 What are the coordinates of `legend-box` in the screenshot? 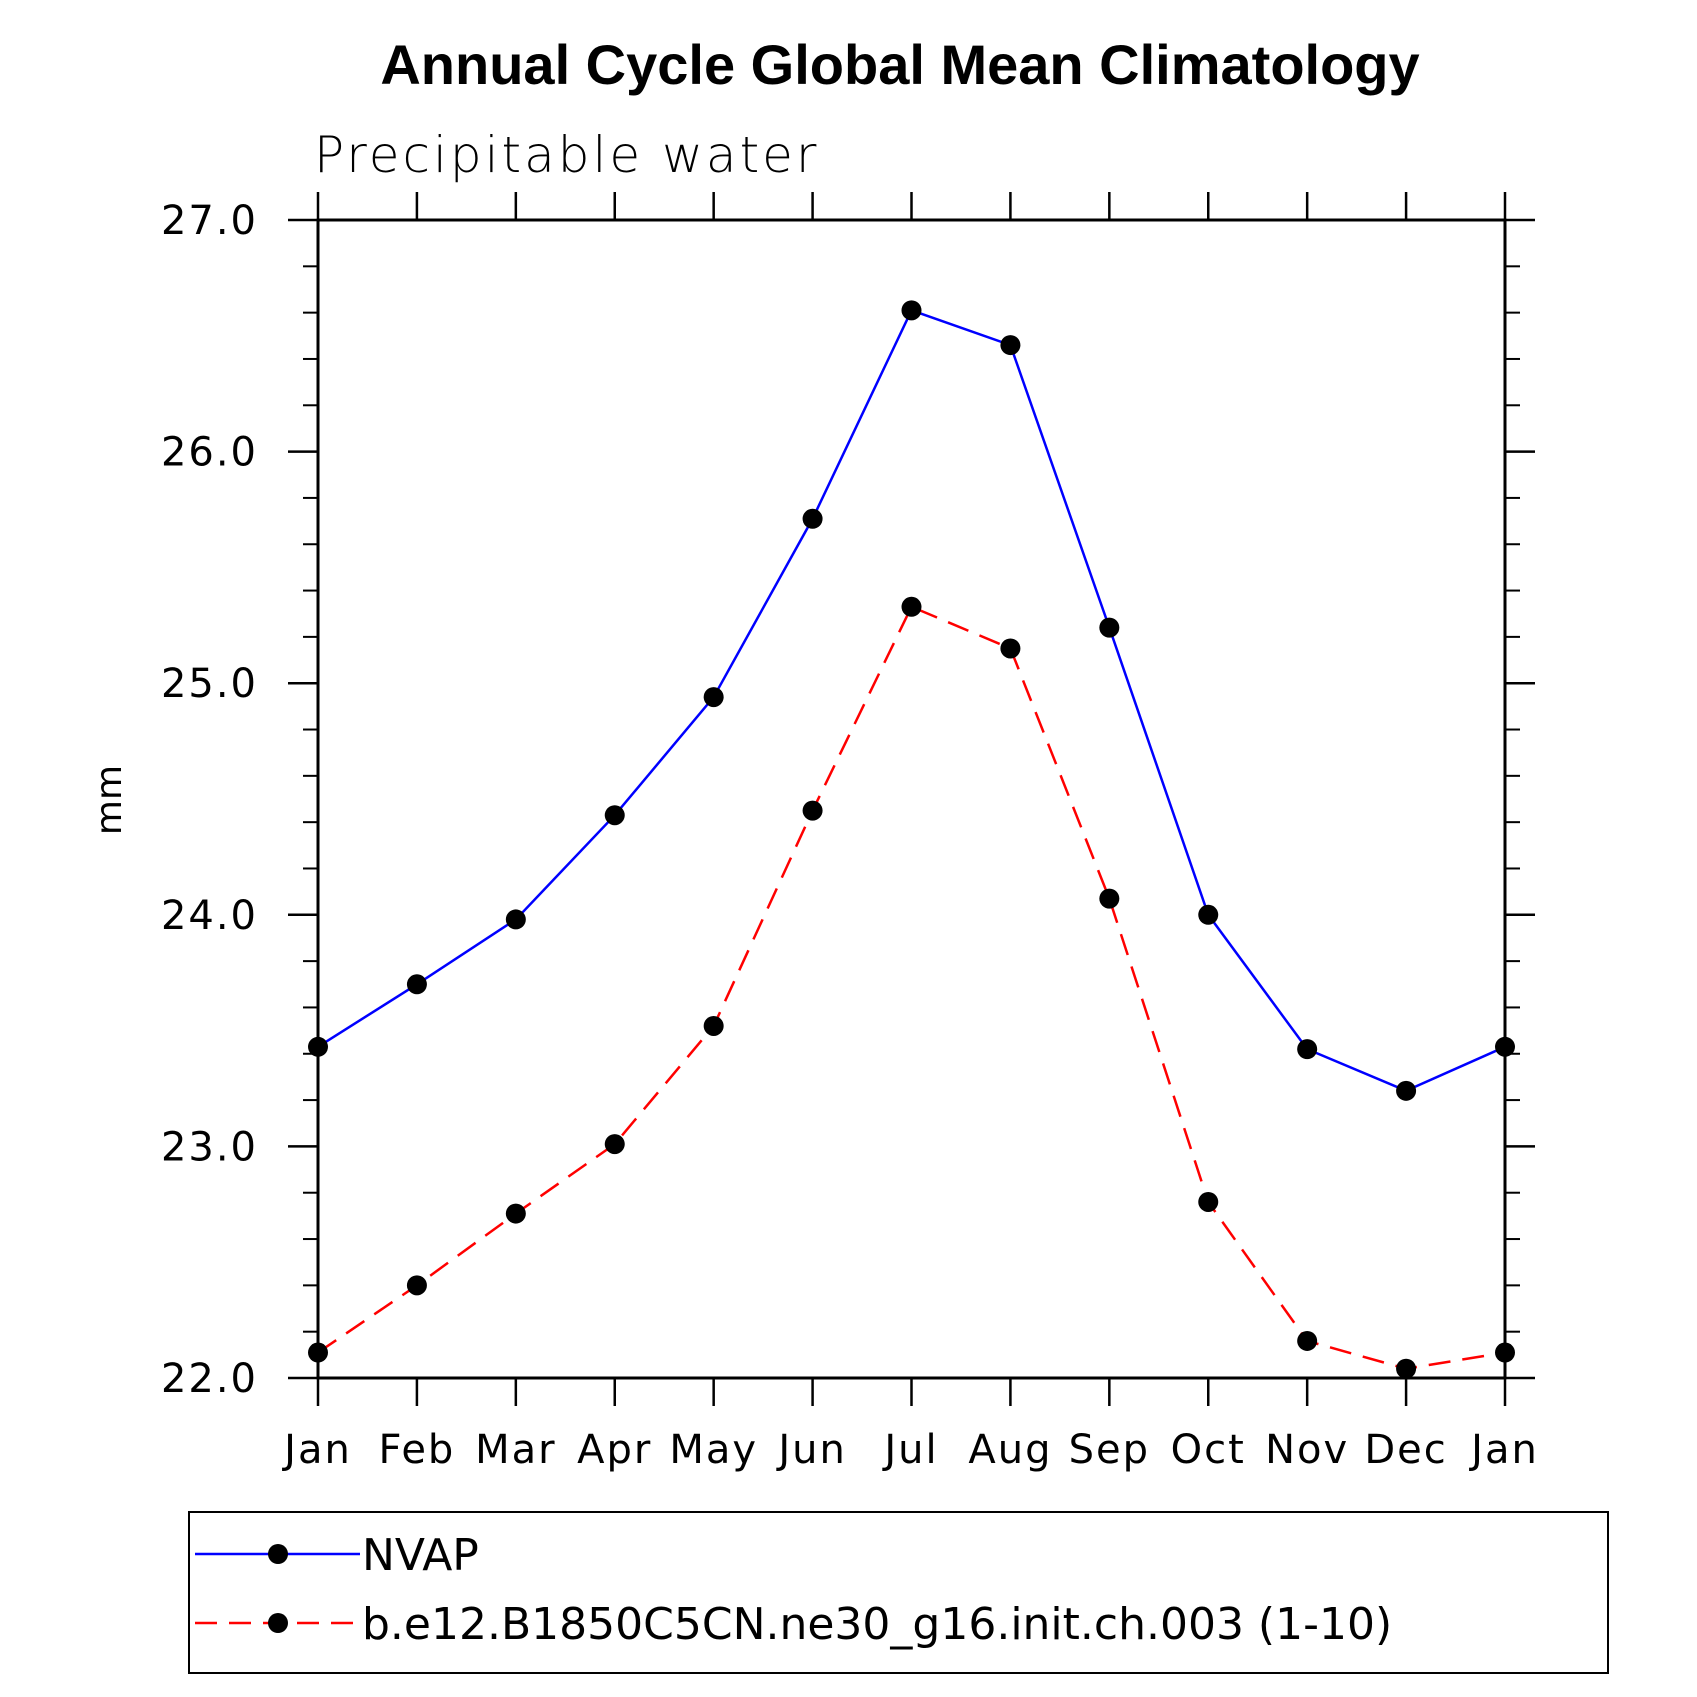 It's located at (898, 1592).